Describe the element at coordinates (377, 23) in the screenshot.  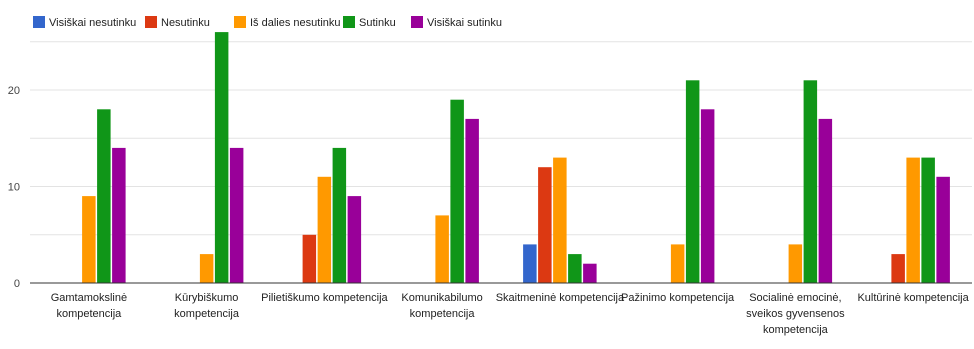
I see `legend-label: Sutinku` at that location.